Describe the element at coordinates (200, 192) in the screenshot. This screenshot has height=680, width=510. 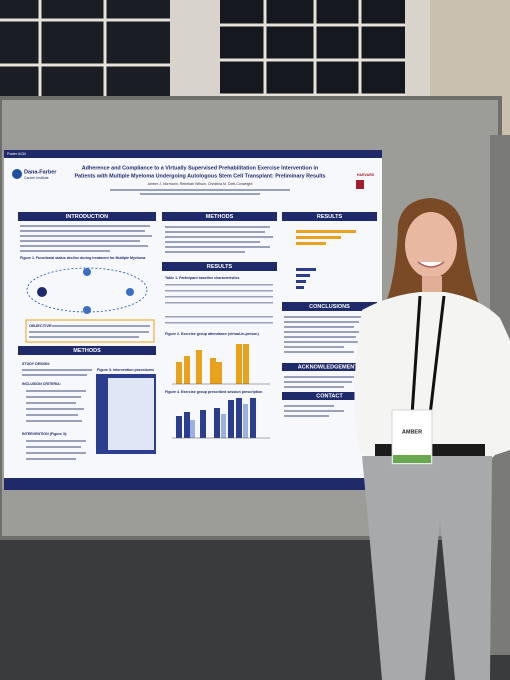
I see `affiliation-lines` at that location.